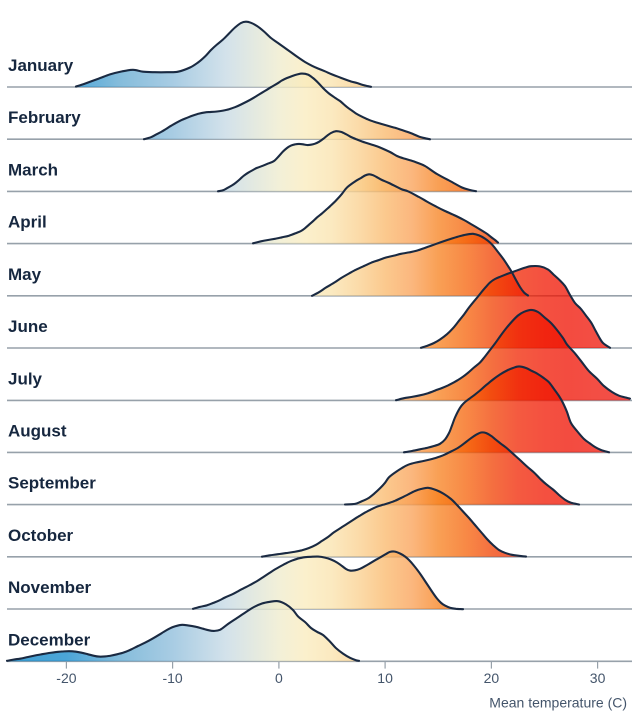 Image resolution: width=640 pixels, height=727 pixels. Describe the element at coordinates (41, 65) in the screenshot. I see `svg-text: January` at that location.